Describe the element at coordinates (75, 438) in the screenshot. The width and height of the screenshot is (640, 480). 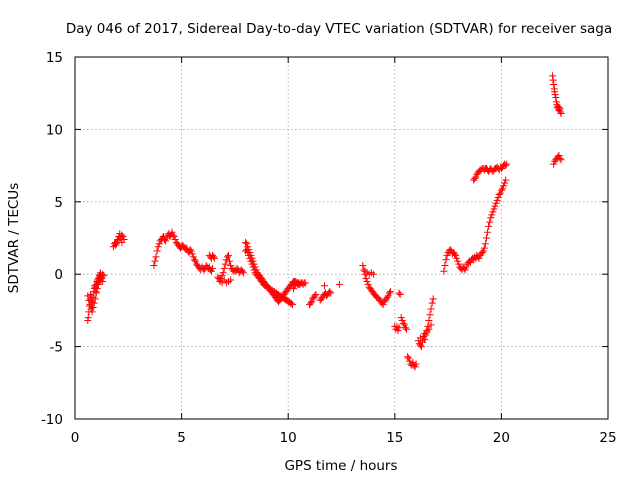
I see `x-tick-label: 0` at that location.